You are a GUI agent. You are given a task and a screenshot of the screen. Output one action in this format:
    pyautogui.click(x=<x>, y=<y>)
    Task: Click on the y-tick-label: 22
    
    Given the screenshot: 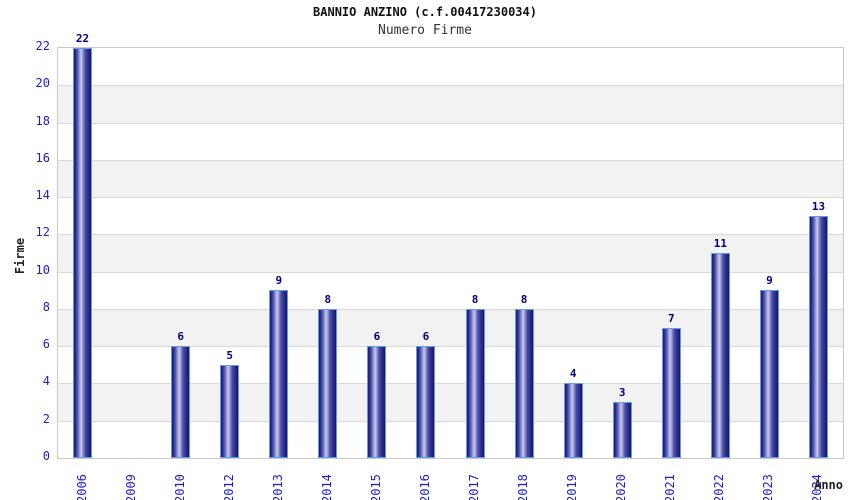 What is the action you would take?
    pyautogui.click(x=42, y=46)
    